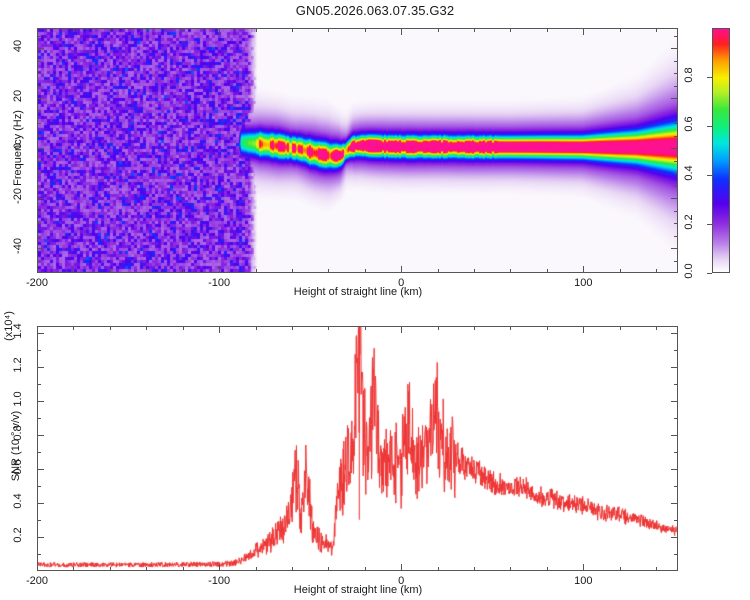 This screenshot has height=600, width=750. What do you see at coordinates (18, 365) in the screenshot?
I see `y-tick-label: 1.2` at bounding box center [18, 365].